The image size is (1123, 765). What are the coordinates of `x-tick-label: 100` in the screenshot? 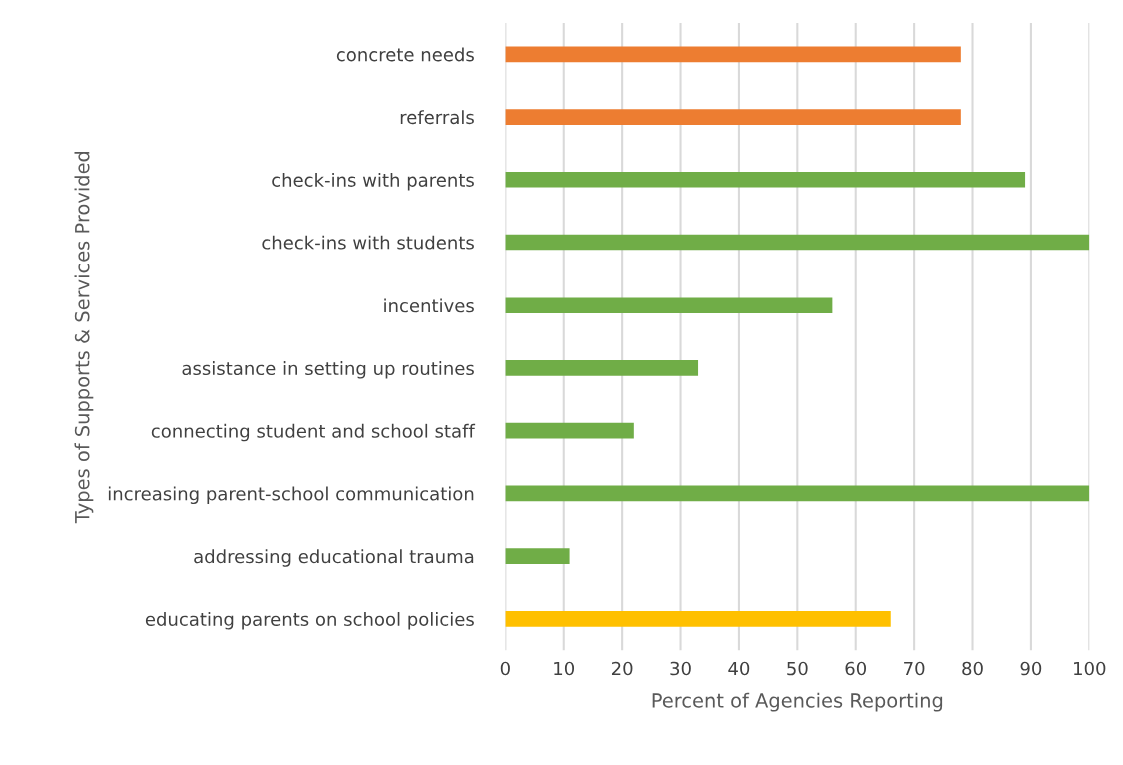 It's located at (1090, 668).